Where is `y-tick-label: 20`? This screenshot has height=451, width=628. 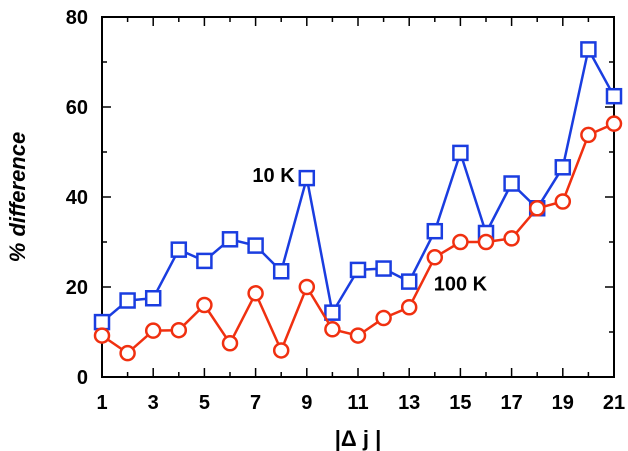
y-tick-label: 20 is located at coordinates (77, 288).